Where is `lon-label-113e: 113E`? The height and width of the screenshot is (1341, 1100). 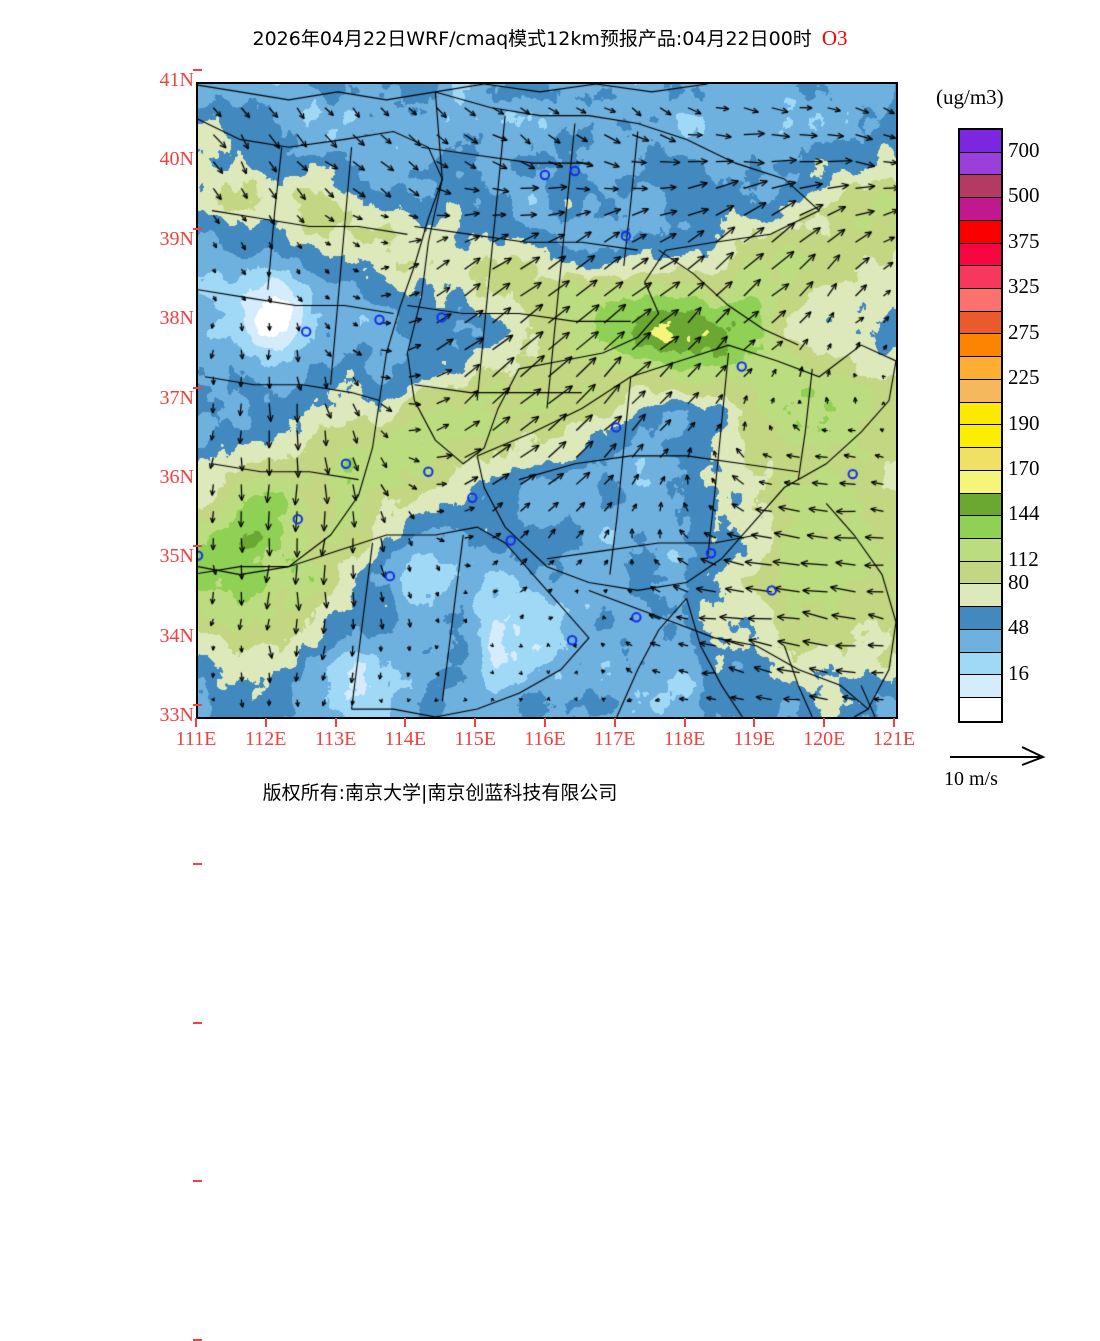 lon-label-113e: 113E is located at coordinates (336, 734).